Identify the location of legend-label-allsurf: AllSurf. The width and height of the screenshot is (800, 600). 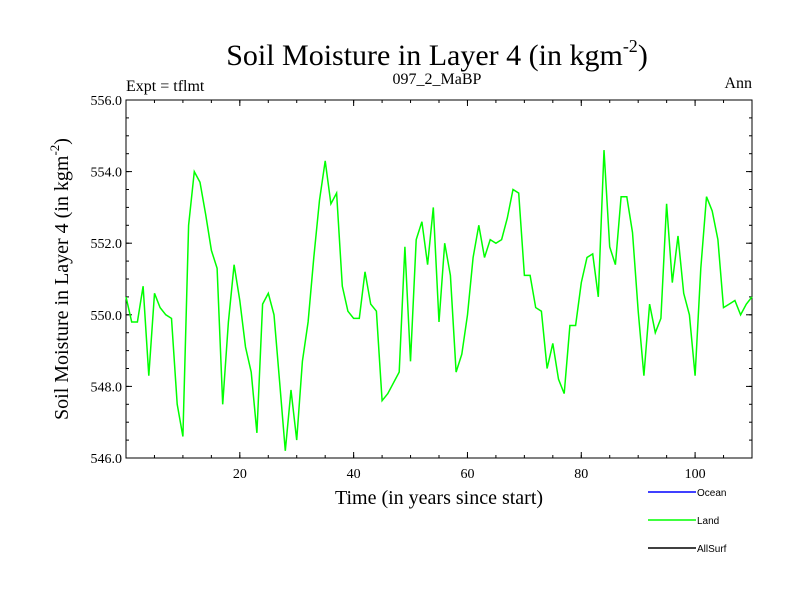
(712, 549).